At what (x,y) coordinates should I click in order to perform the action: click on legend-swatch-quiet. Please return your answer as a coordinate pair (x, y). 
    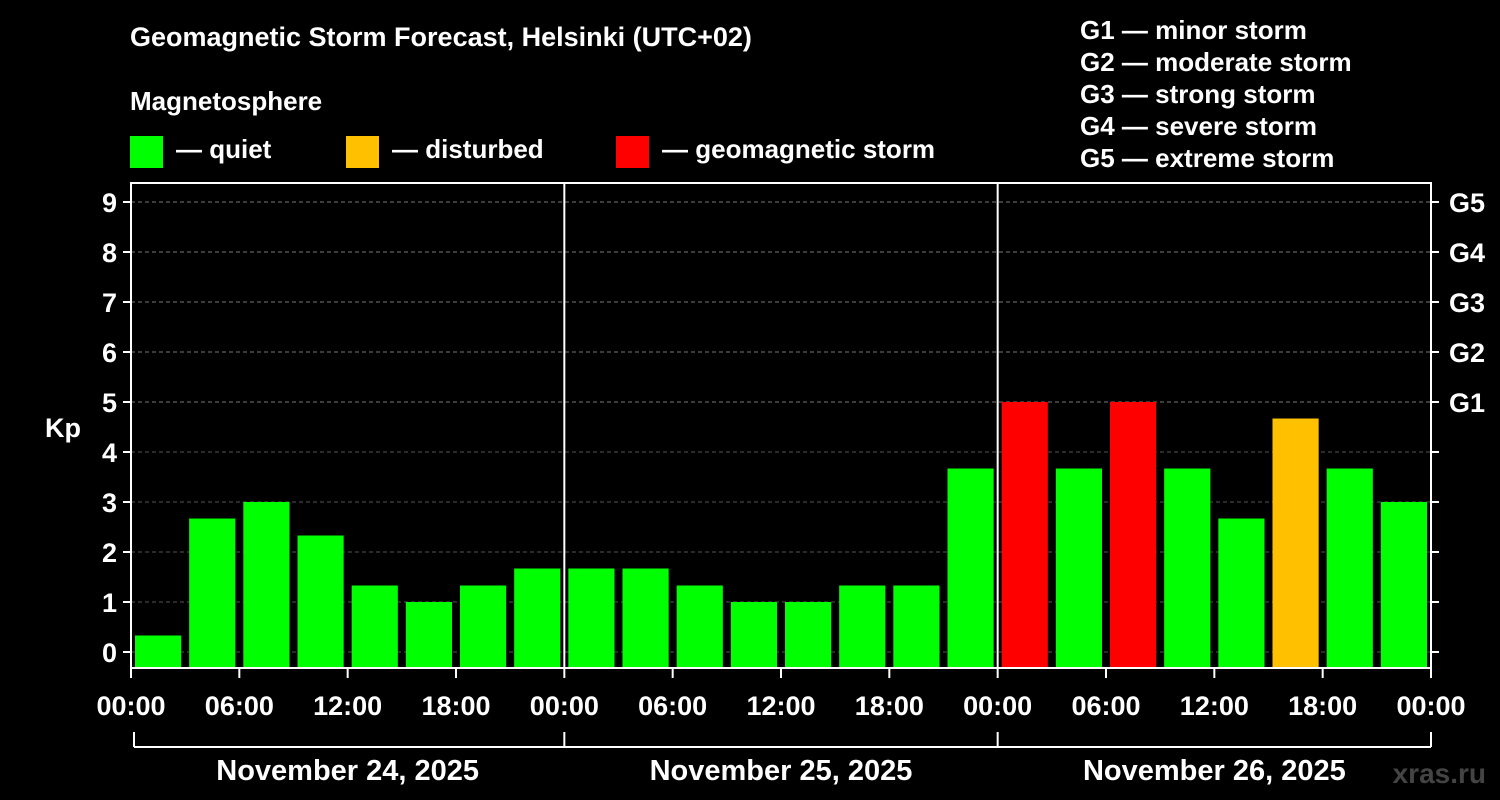
    Looking at the image, I should click on (146, 152).